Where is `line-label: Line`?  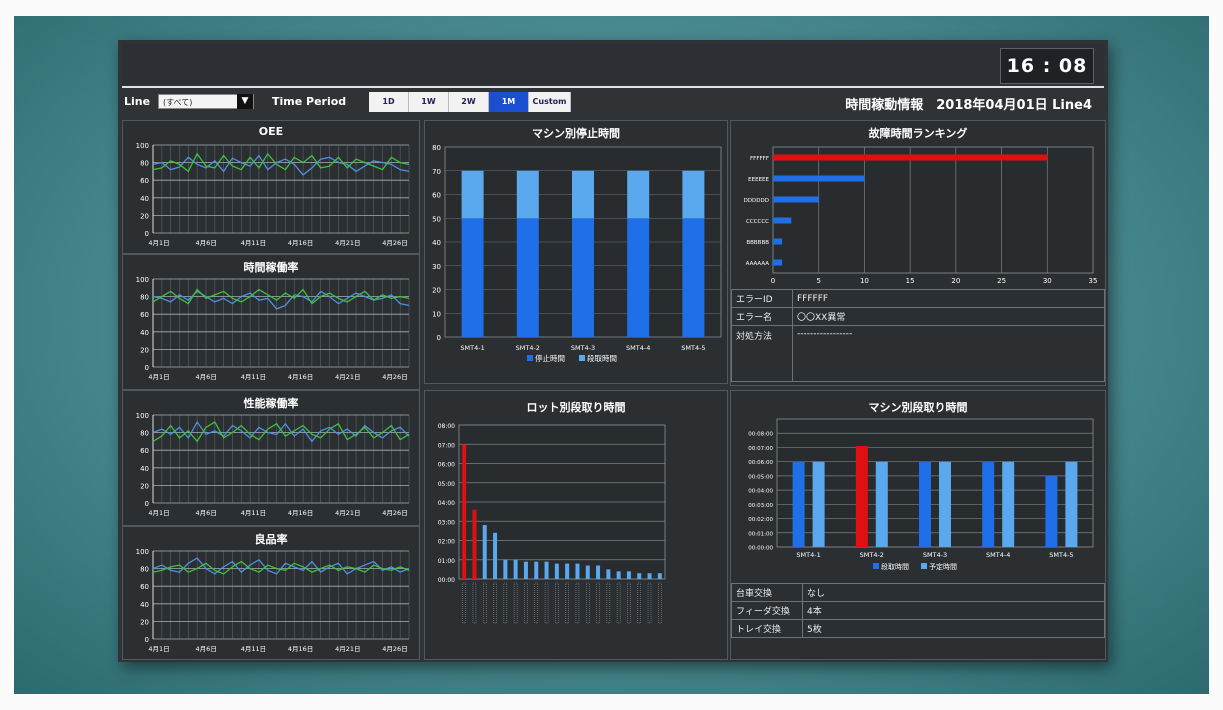 line-label: Line is located at coordinates (137, 101).